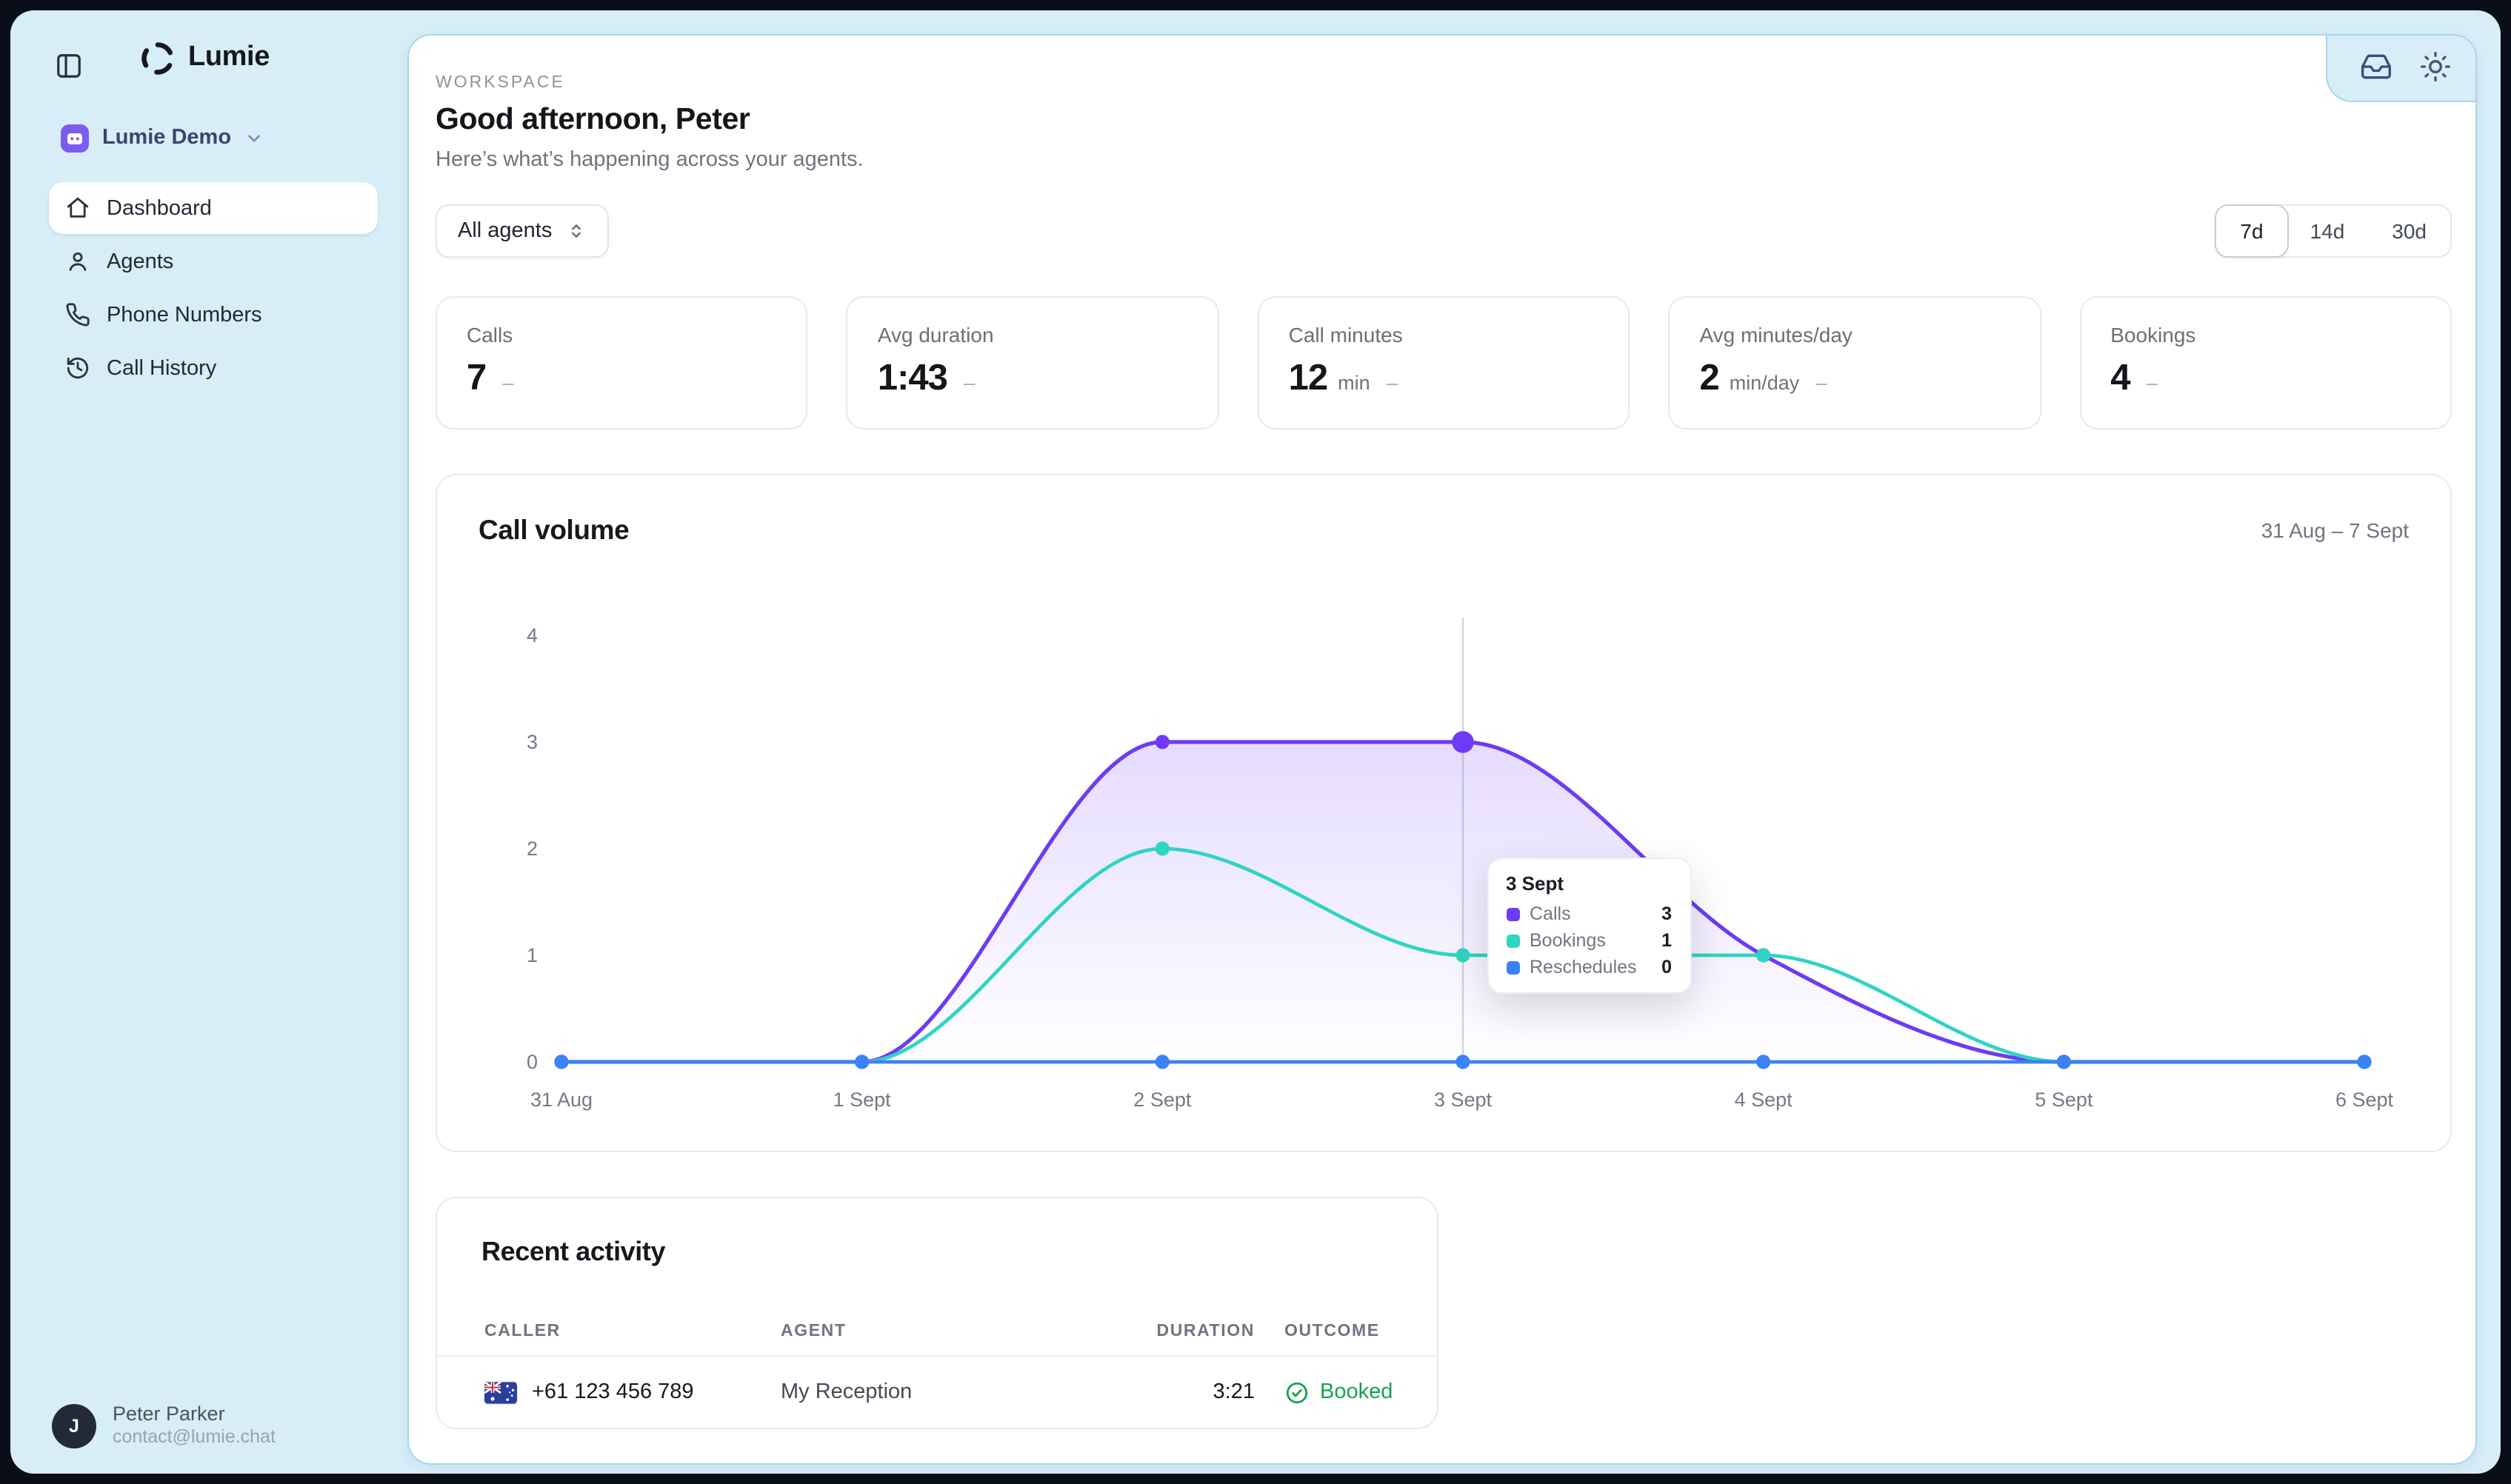  I want to click on stat-label: Call minutes, so click(1345, 335).